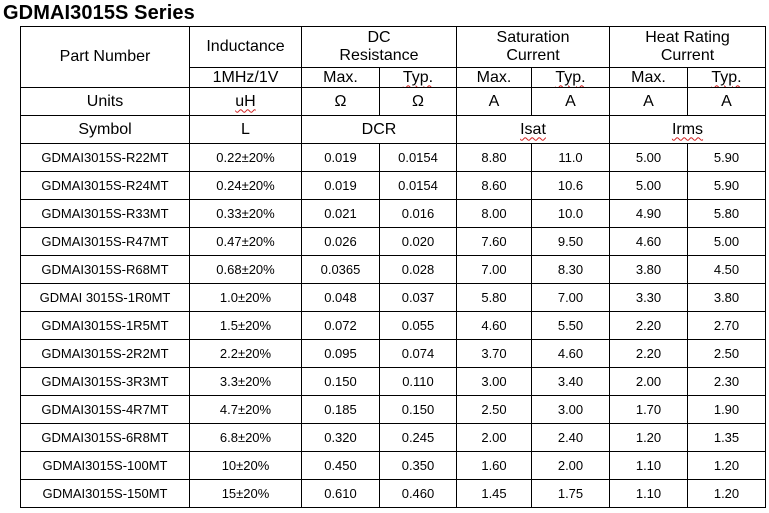 The image size is (769, 513). What do you see at coordinates (570, 325) in the screenshot?
I see `isat-typ-cell: 5.50` at bounding box center [570, 325].